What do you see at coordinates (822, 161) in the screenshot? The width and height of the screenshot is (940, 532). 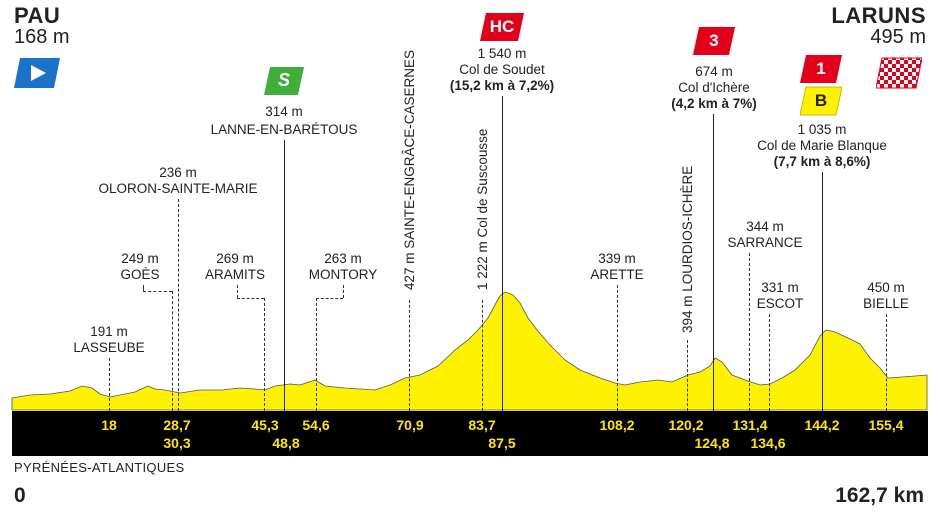 I see `marie-blanque-detail: (7,7 km à 8,6%)` at bounding box center [822, 161].